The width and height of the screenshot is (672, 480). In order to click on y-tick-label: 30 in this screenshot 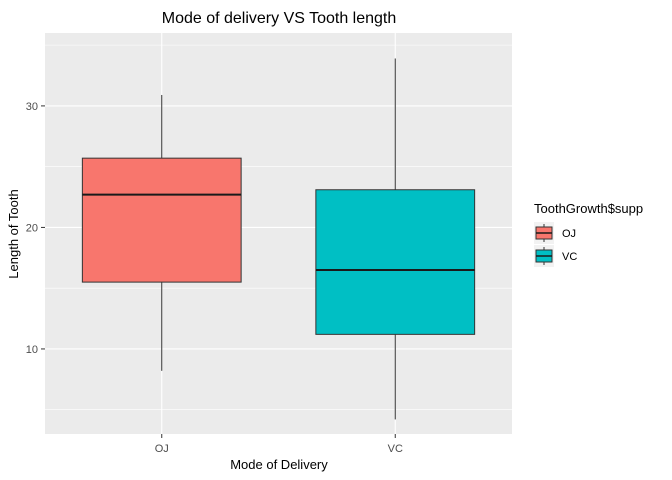, I will do `click(32, 107)`.